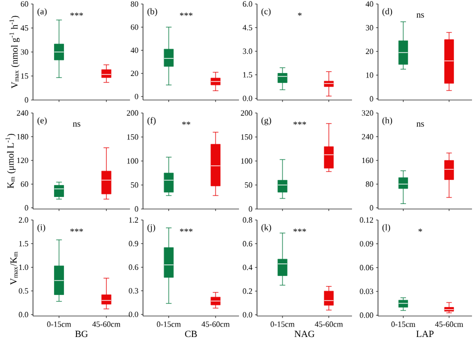 This screenshot has width=474, height=348. Describe the element at coordinates (42, 12) in the screenshot. I see `annotation: (a)` at that location.